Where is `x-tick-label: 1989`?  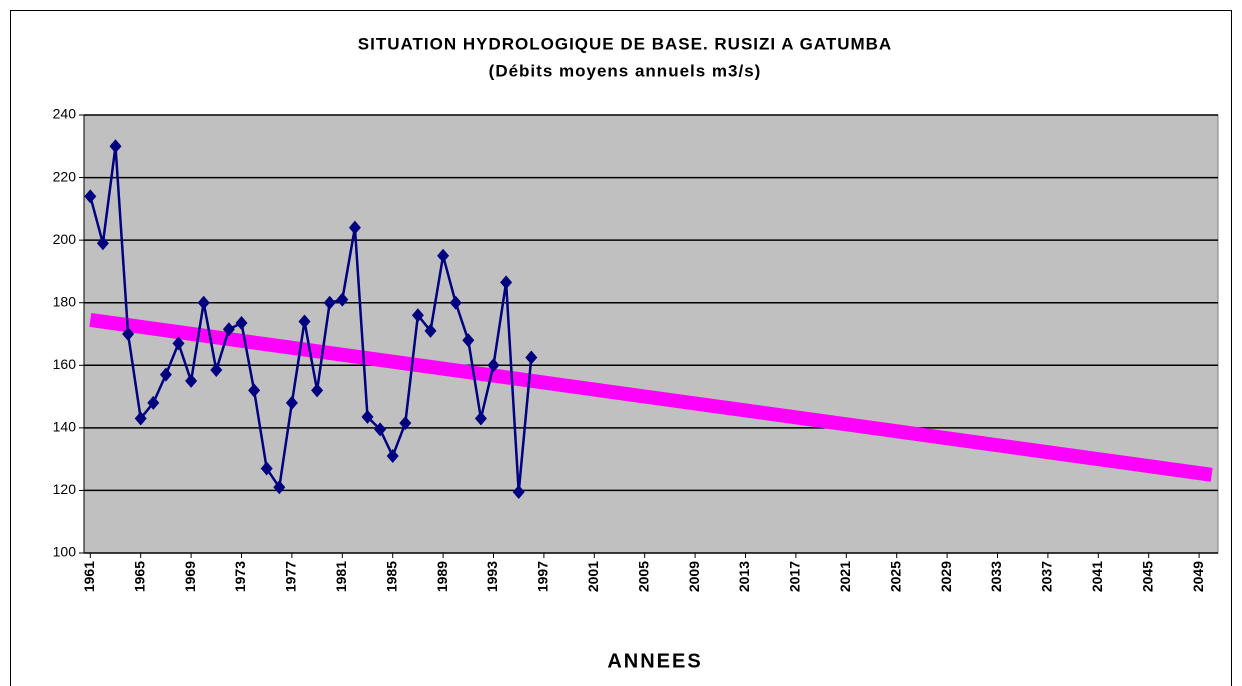 x-tick-label: 1989 is located at coordinates (442, 576).